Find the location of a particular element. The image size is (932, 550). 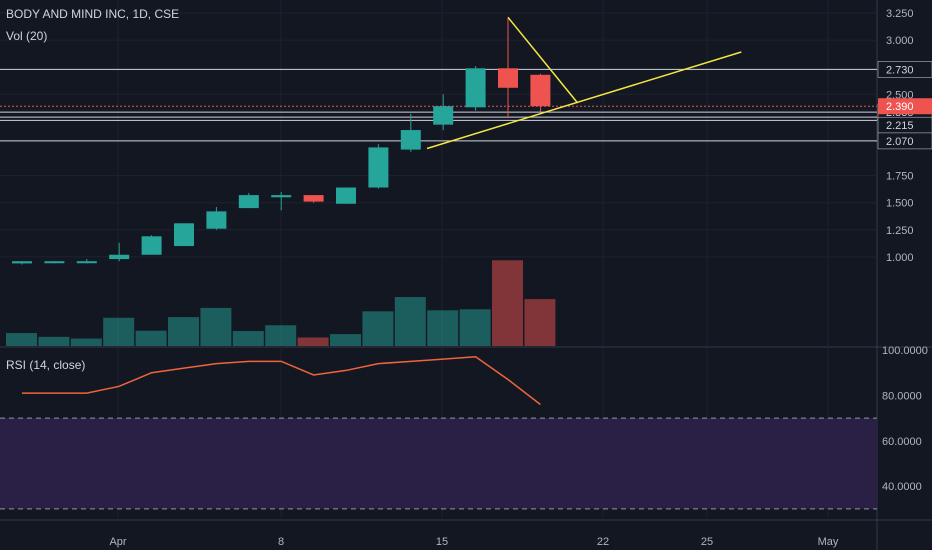

rsi-tick-label: 100.0000 is located at coordinates (905, 351).